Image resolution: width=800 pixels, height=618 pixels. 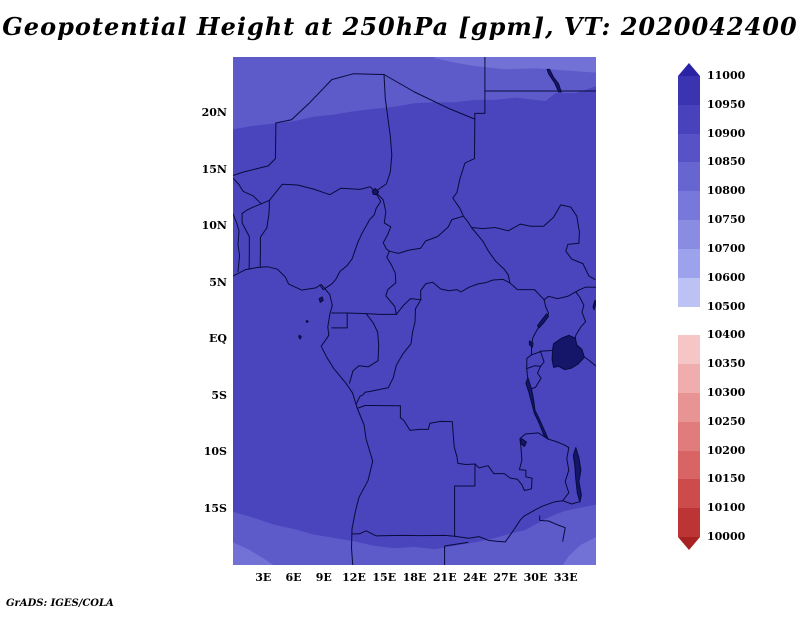 What do you see at coordinates (215, 452) in the screenshot?
I see `y-axis-label: 10S` at bounding box center [215, 452].